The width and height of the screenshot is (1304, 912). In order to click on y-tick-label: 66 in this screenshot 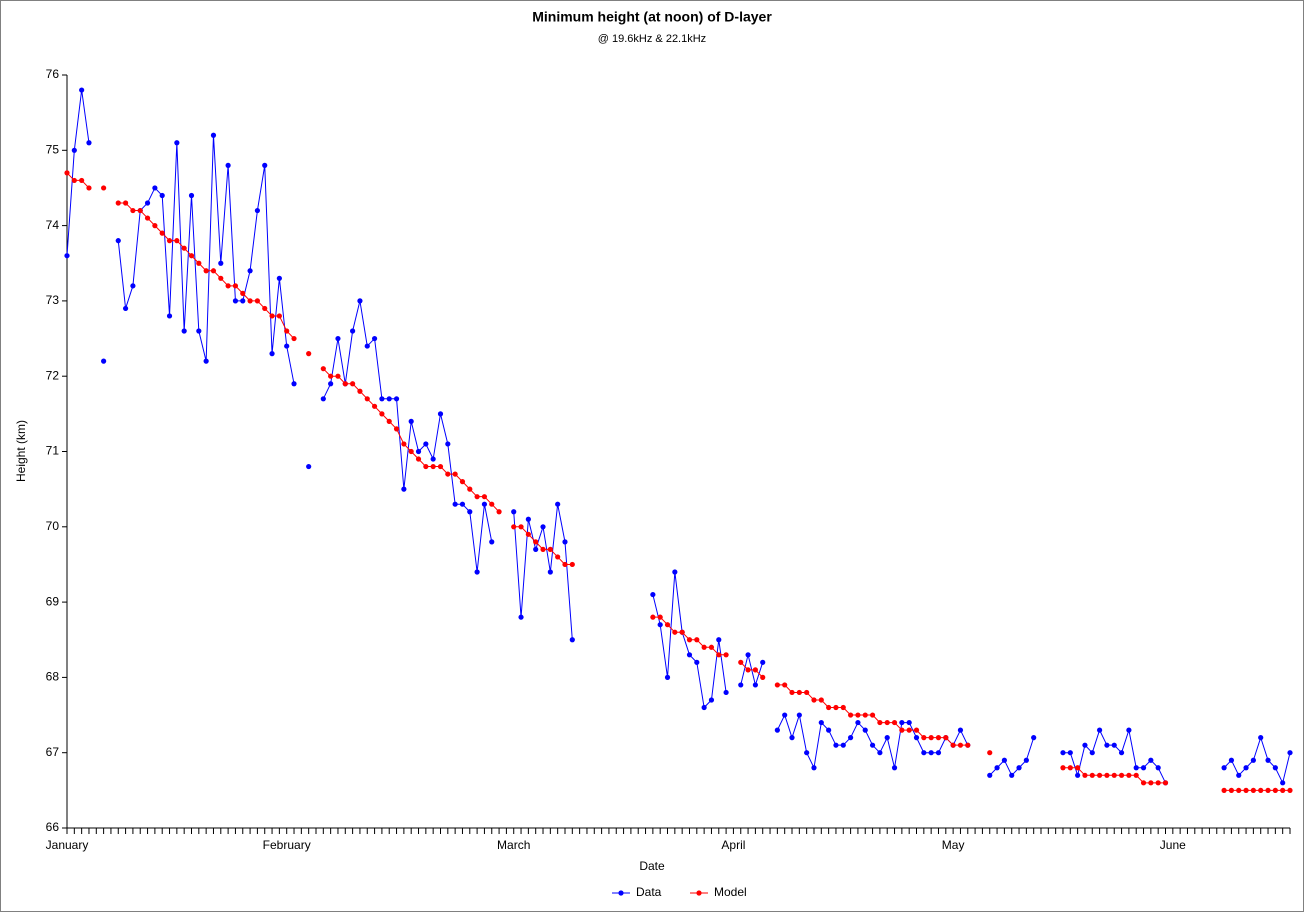, I will do `click(53, 827)`.